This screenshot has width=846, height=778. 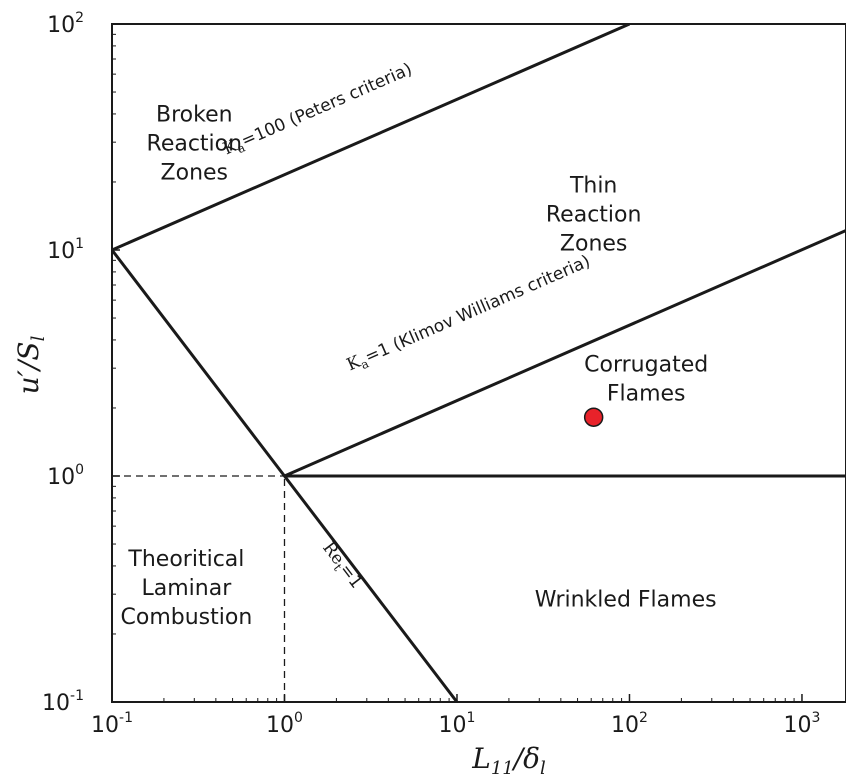 What do you see at coordinates (508, 760) in the screenshot?
I see `x-axis-label: L11/δl` at bounding box center [508, 760].